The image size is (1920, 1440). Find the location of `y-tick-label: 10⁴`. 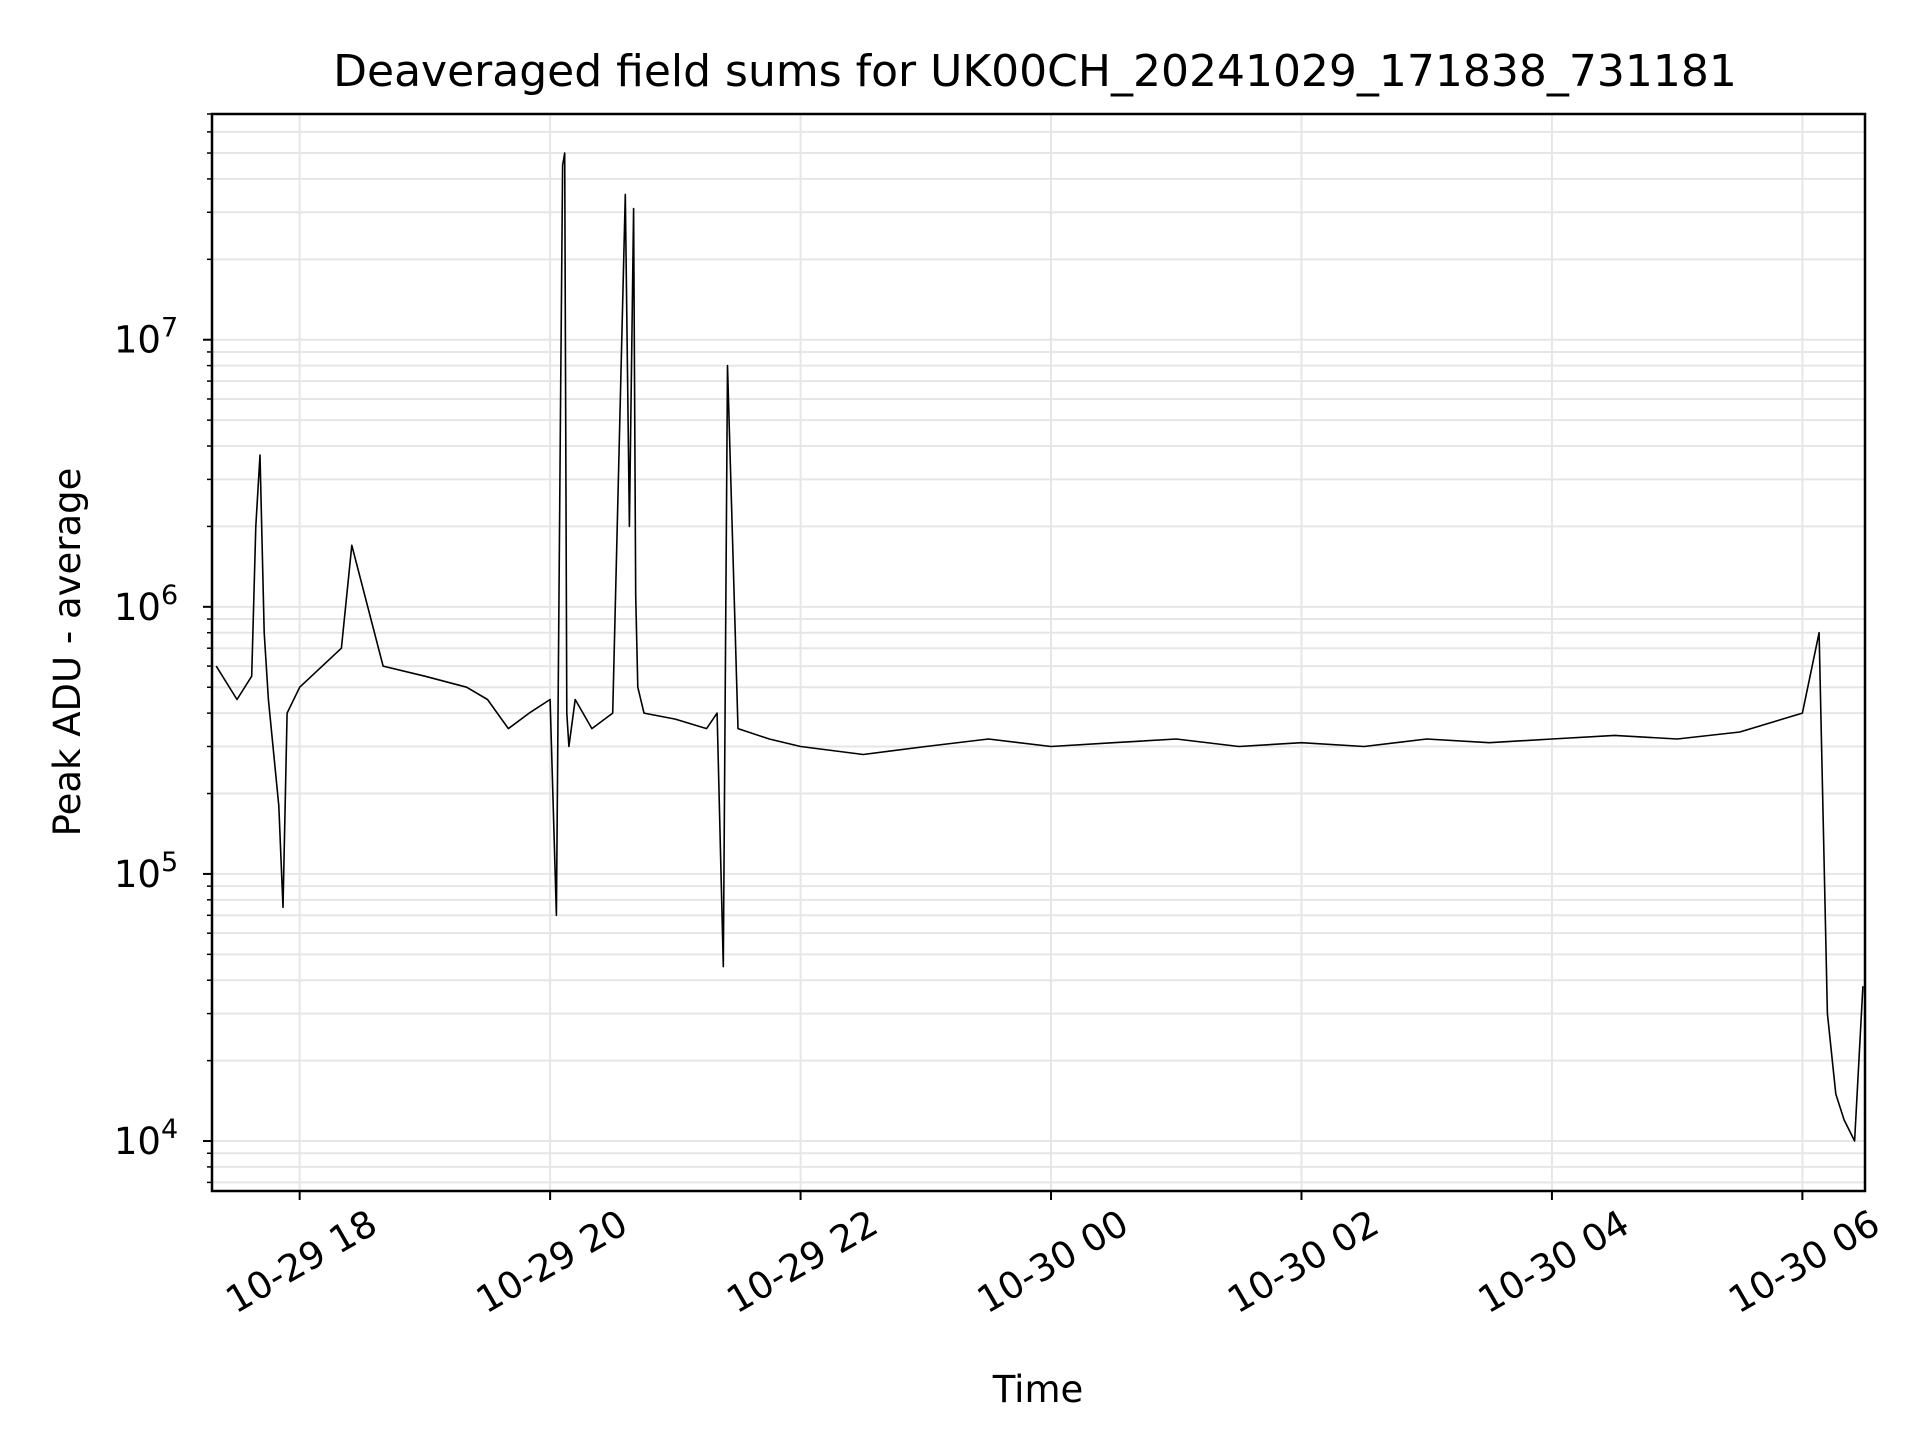

y-tick-label: 10⁴ is located at coordinates (146, 1138).